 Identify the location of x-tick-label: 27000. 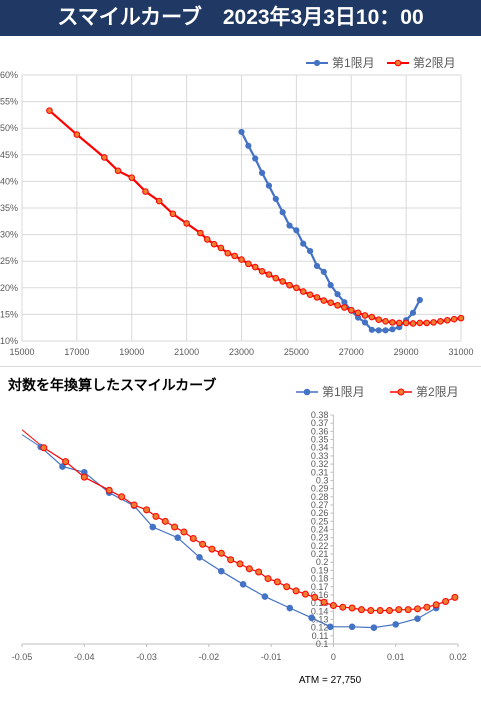
(351, 352).